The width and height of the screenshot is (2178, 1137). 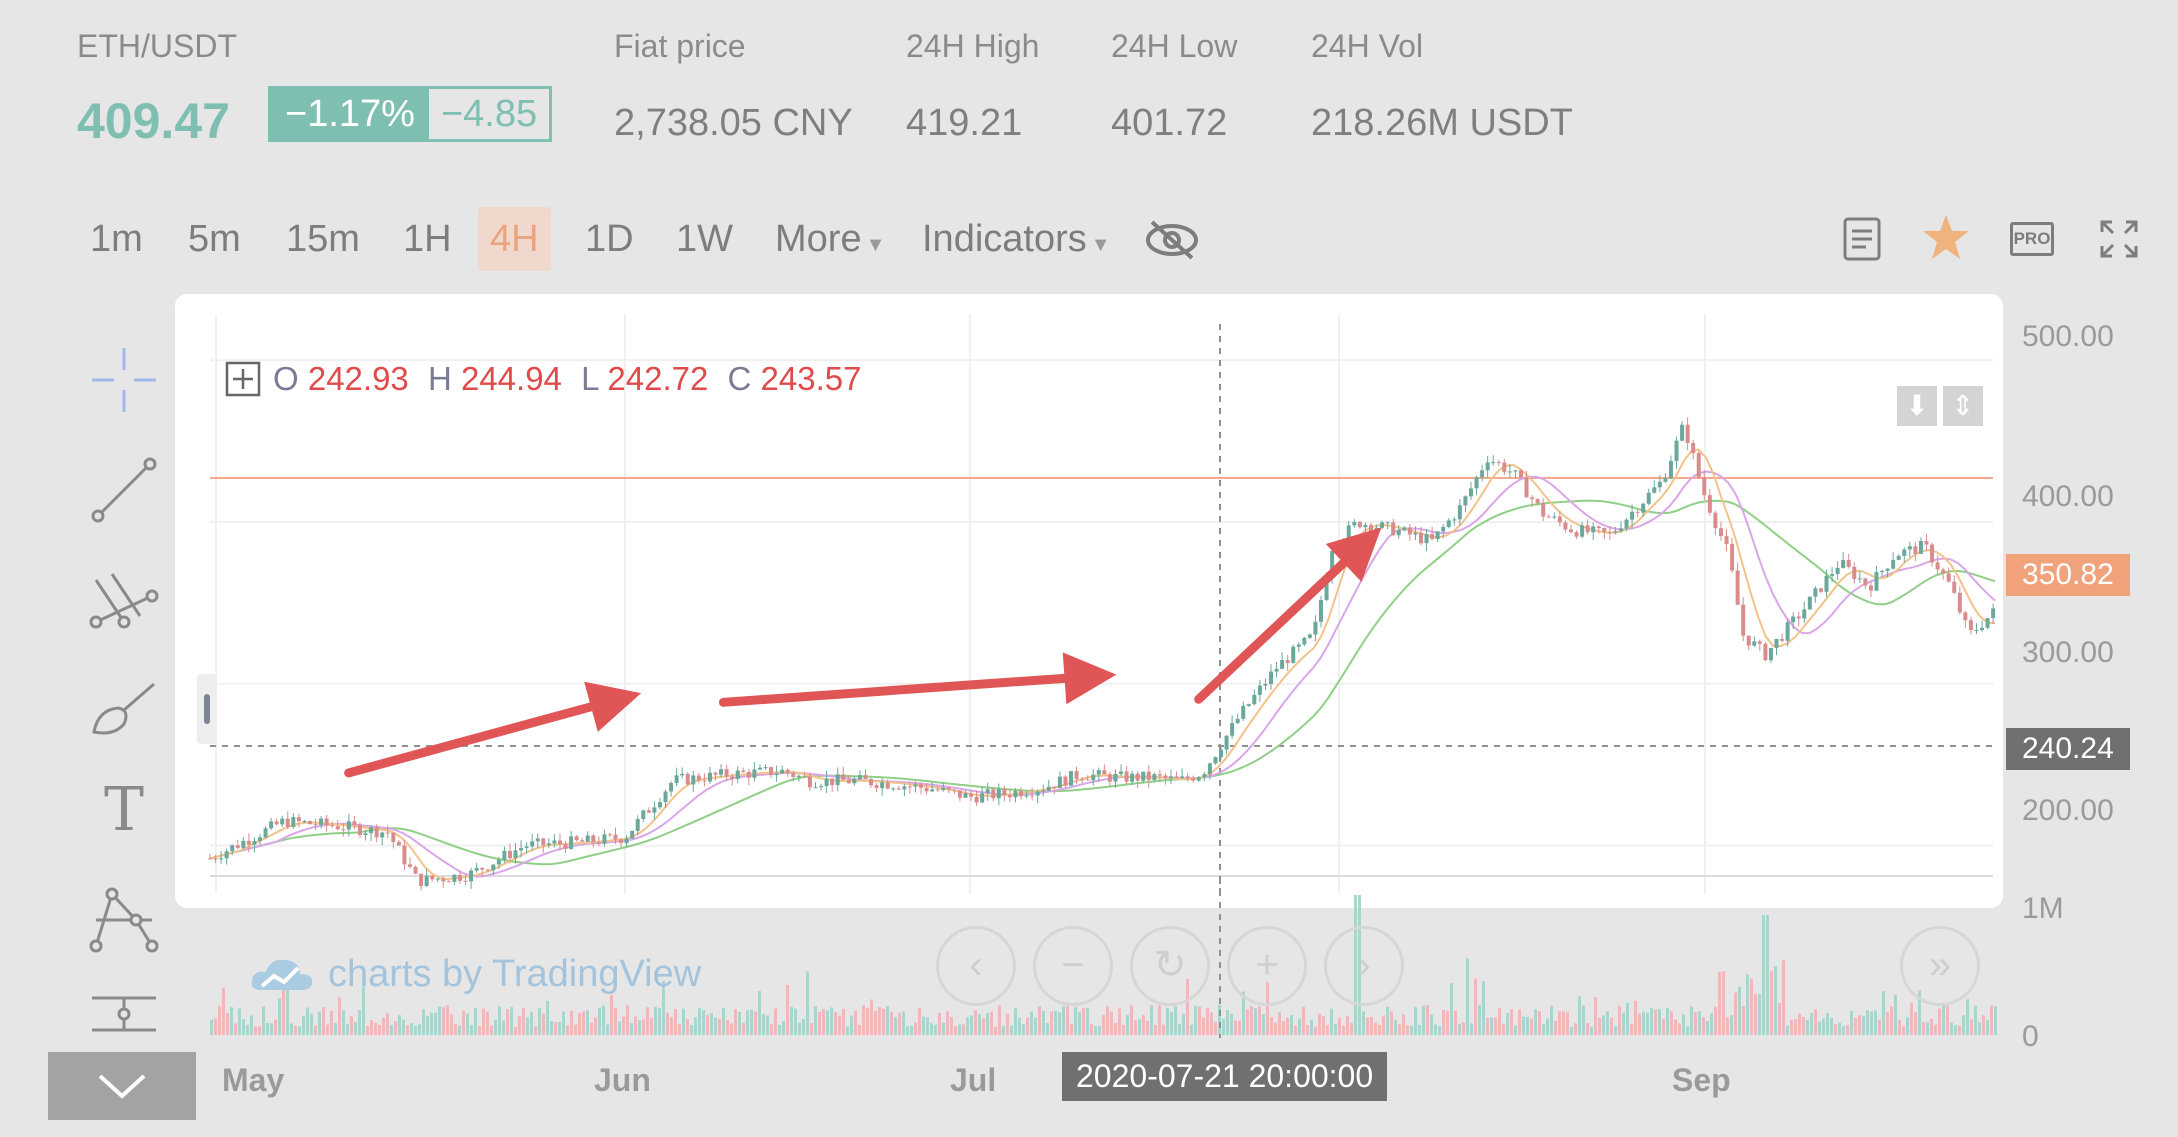 What do you see at coordinates (427, 239) in the screenshot?
I see `interval-1h: 1H` at bounding box center [427, 239].